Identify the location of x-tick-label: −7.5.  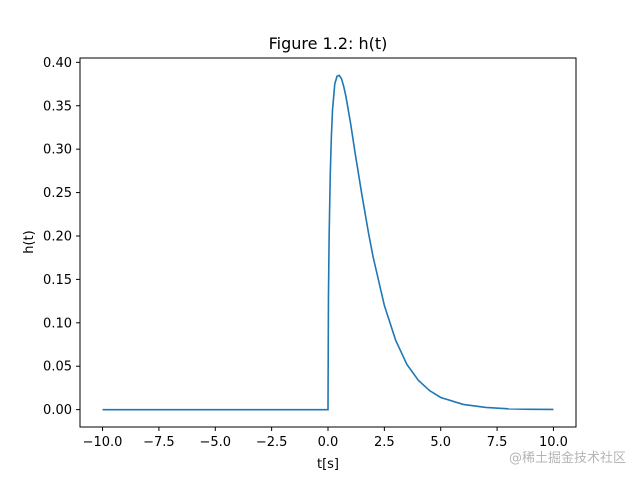
(159, 442).